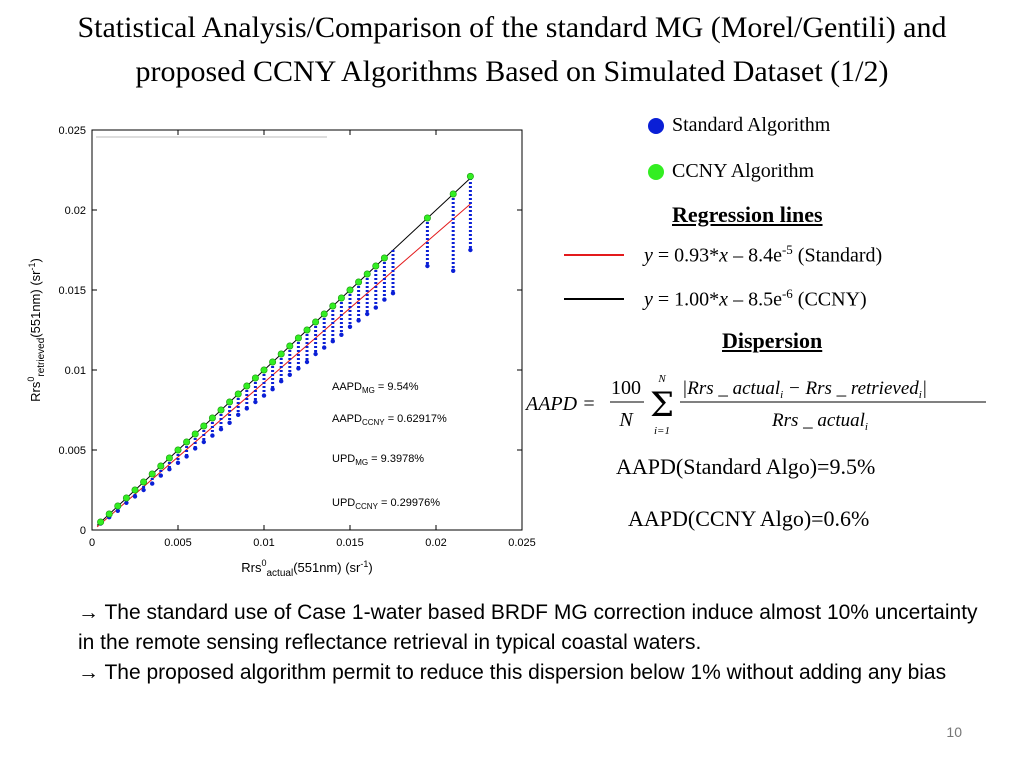  What do you see at coordinates (804, 389) in the screenshot?
I see `formula-frac-num: |Rrs _ actuali − Rrs _ retrievedi|` at bounding box center [804, 389].